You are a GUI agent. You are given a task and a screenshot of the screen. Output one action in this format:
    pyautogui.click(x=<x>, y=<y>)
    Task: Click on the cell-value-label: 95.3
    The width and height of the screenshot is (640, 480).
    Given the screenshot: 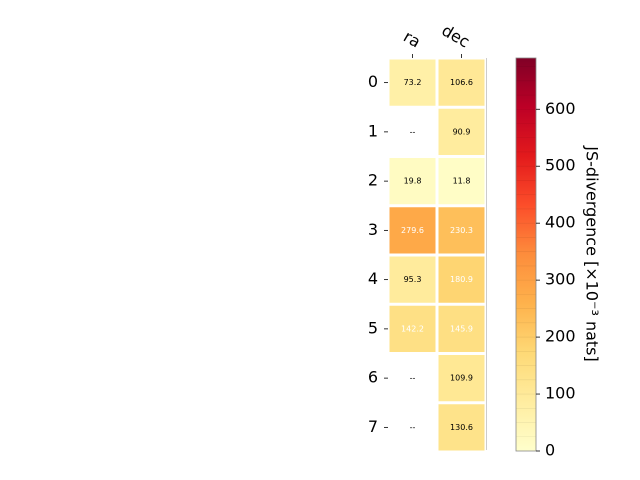 What is the action you would take?
    pyautogui.click(x=413, y=279)
    